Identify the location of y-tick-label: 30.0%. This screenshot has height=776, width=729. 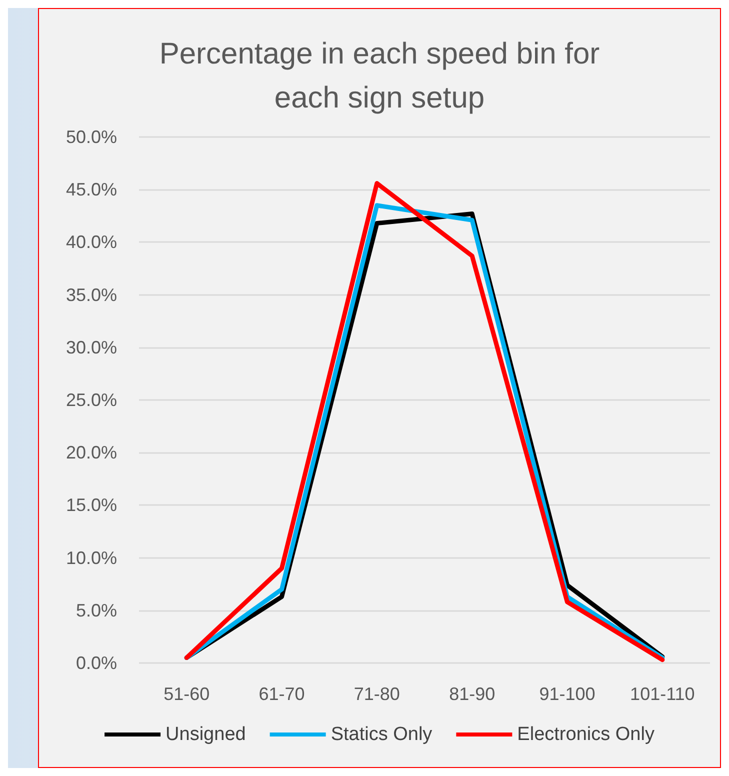
(91, 347).